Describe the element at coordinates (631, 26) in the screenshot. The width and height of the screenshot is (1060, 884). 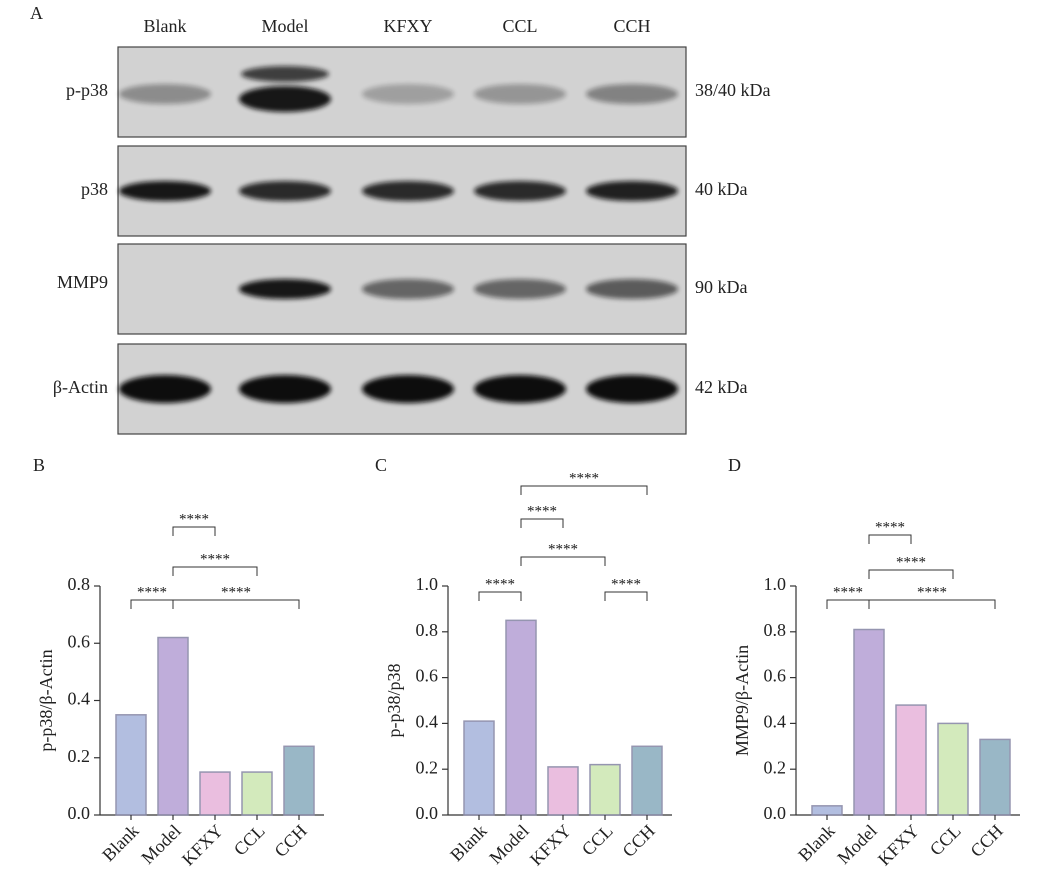
I see `lane-label: CCH` at that location.